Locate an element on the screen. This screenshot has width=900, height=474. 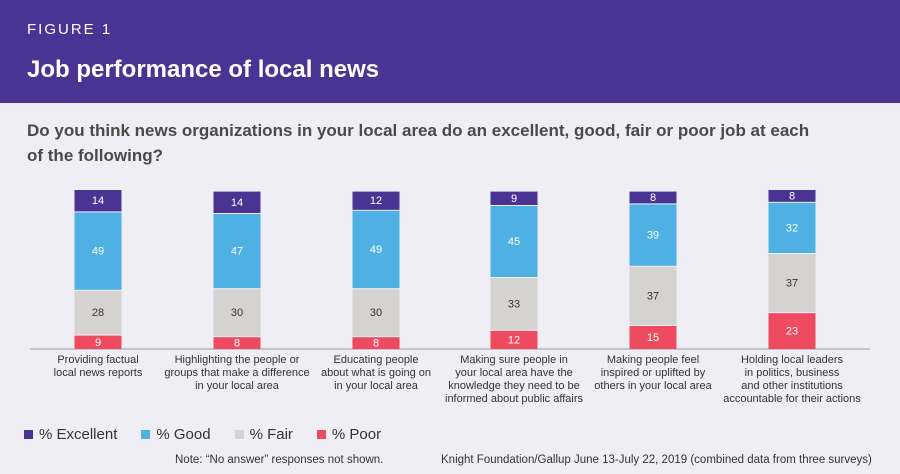
data-label-excellent: 12 is located at coordinates (376, 201).